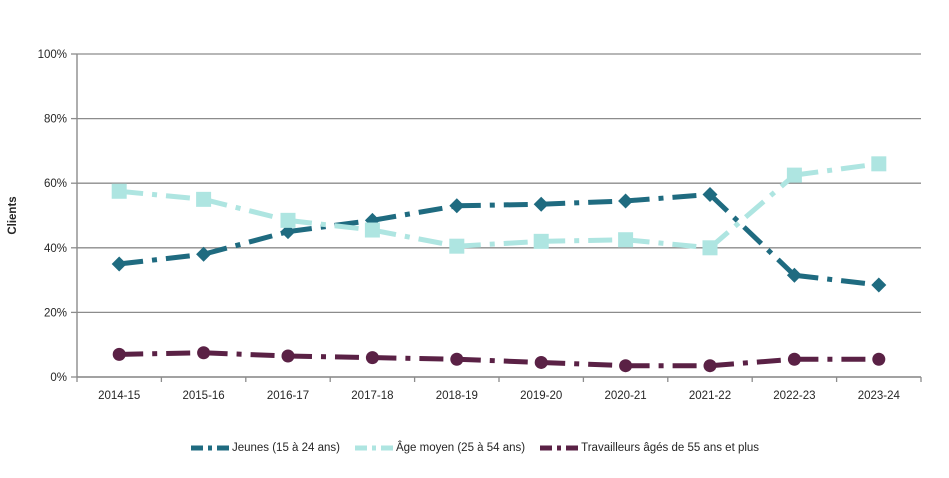  What do you see at coordinates (670, 448) in the screenshot?
I see `legend-label-55-plus: Travailleurs âgés de 55 ans et plus` at bounding box center [670, 448].